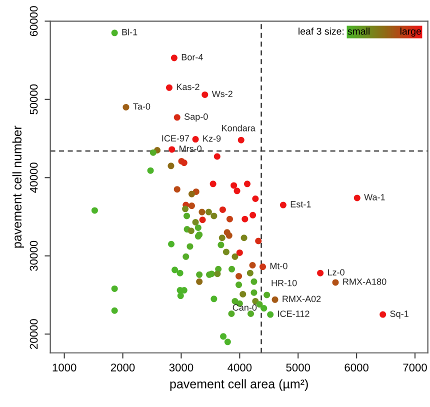 This screenshot has width=430, height=407. Describe the element at coordinates (374, 197) in the screenshot. I see `annotation: Wa-1` at that location.